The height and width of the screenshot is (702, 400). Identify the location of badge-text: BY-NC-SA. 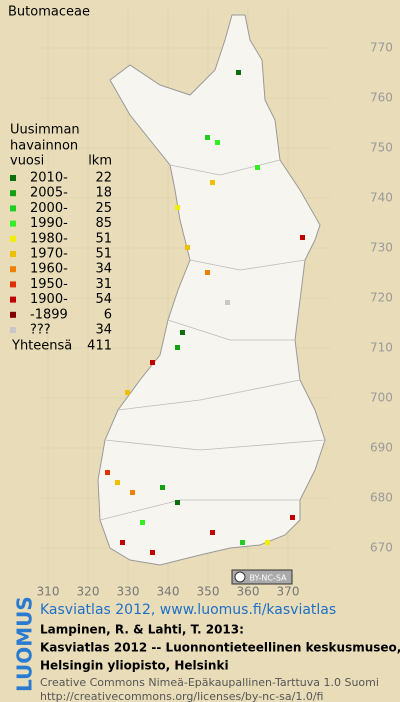
(268, 578).